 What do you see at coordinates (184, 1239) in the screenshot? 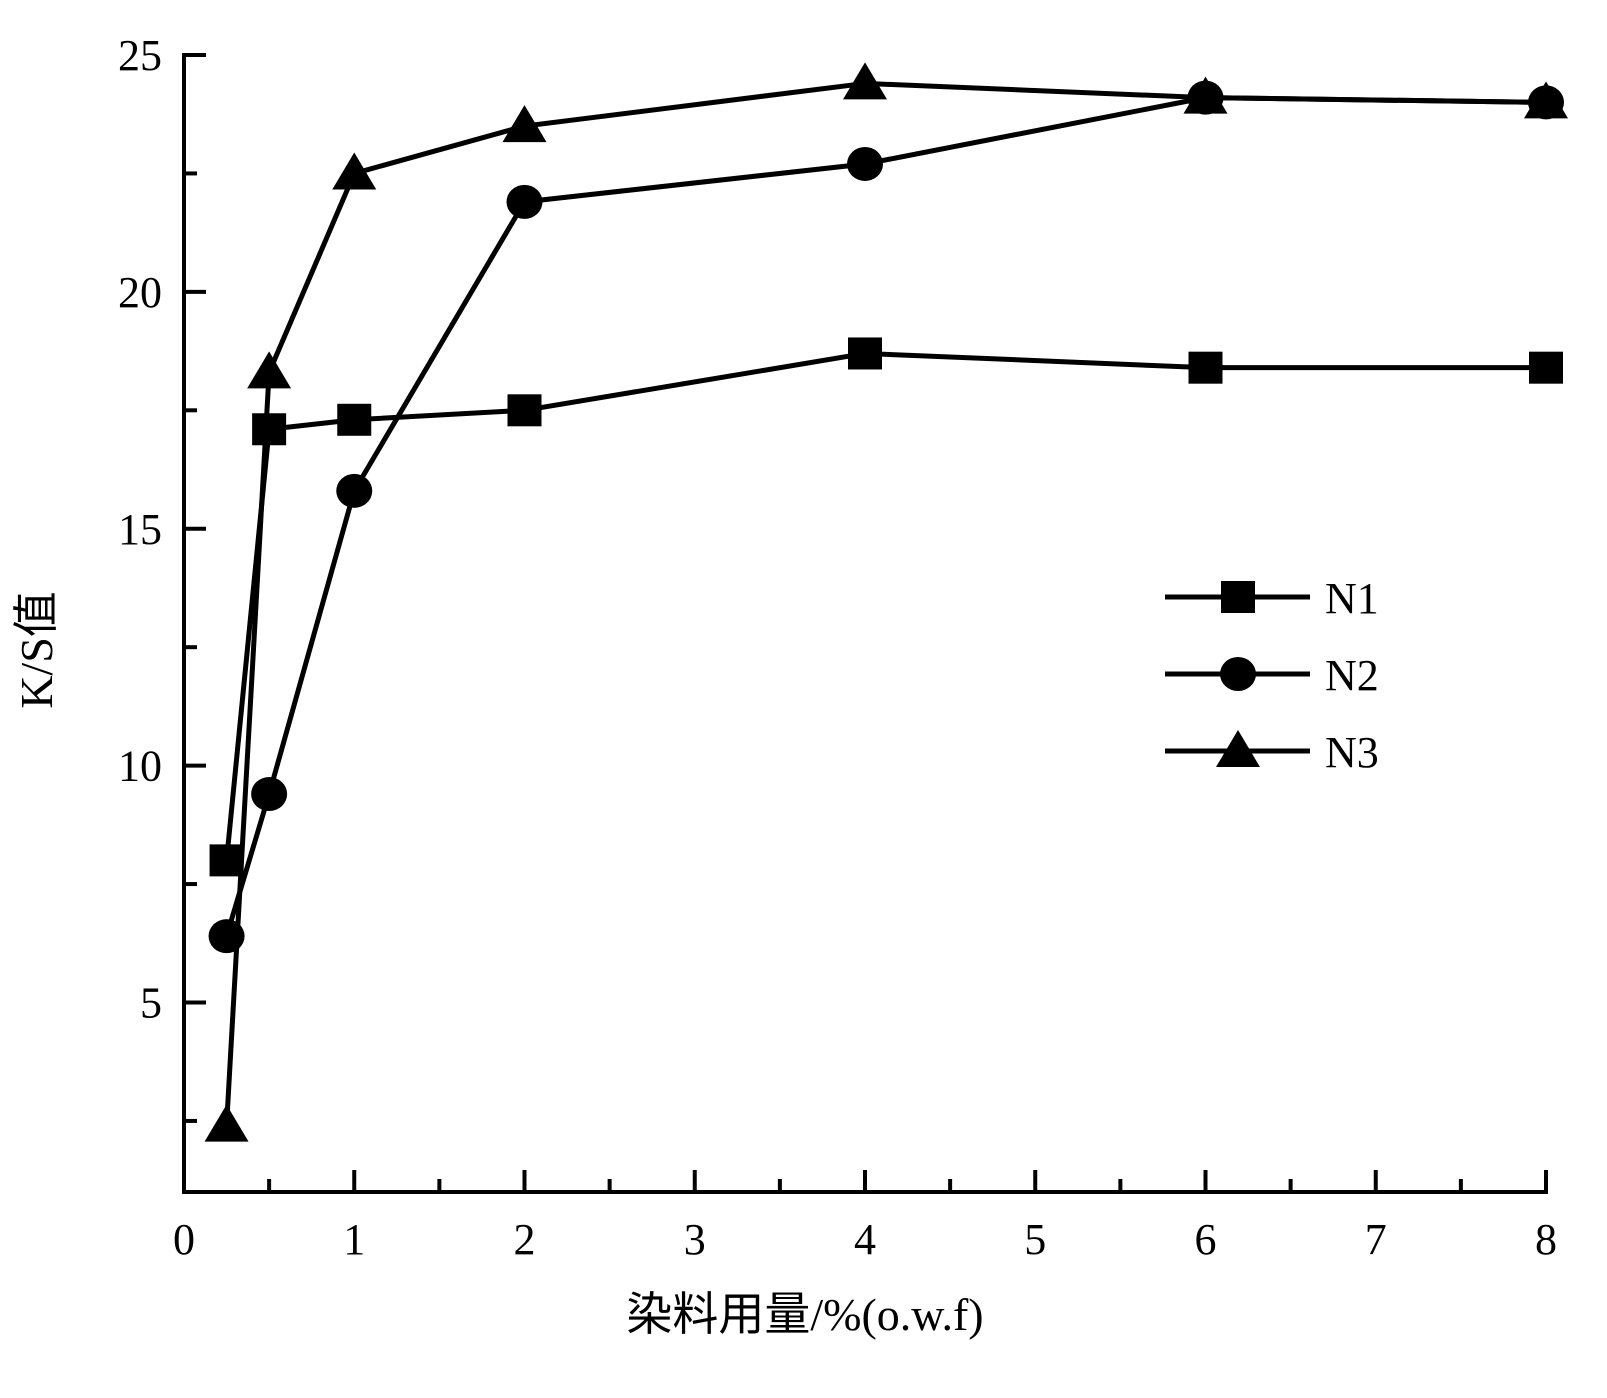
I see `x-tick-label: 0` at bounding box center [184, 1239].